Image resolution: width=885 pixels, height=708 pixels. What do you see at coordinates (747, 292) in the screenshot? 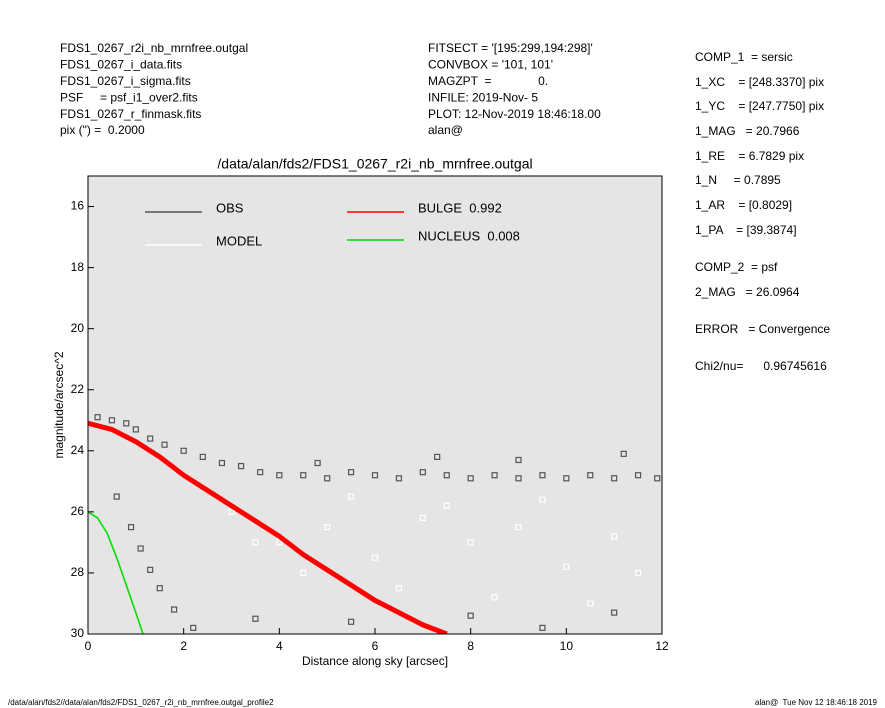
I see `fit-parameter: 2_MAG = 26.0964` at bounding box center [747, 292].